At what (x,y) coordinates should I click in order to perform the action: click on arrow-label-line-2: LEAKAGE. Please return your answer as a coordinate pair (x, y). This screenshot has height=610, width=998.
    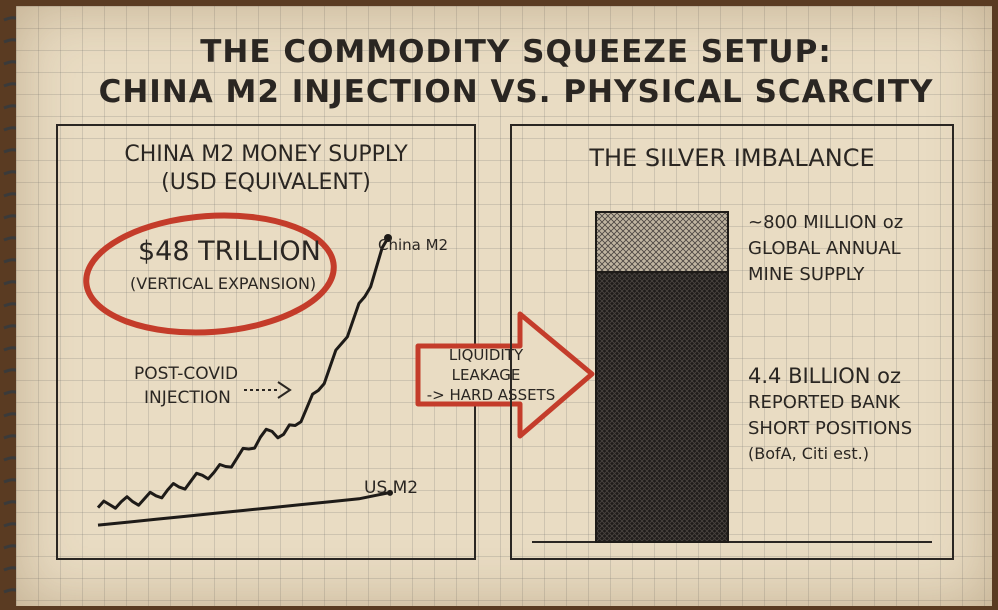
    Looking at the image, I should click on (486, 375).